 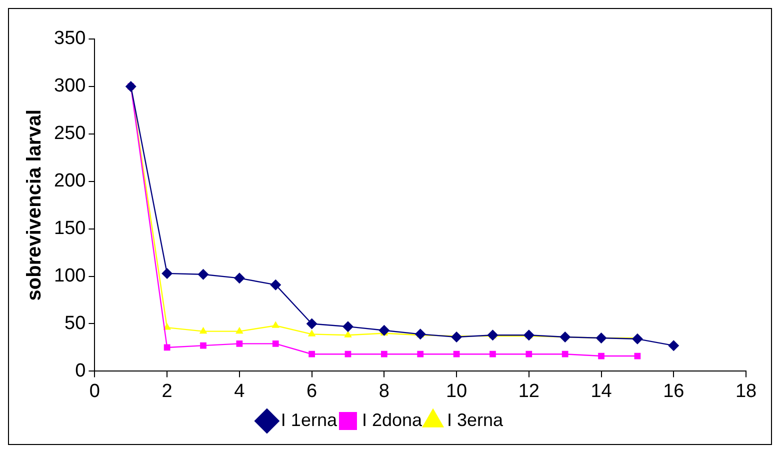 What do you see at coordinates (70, 133) in the screenshot?
I see `y-tick-label: 250` at bounding box center [70, 133].